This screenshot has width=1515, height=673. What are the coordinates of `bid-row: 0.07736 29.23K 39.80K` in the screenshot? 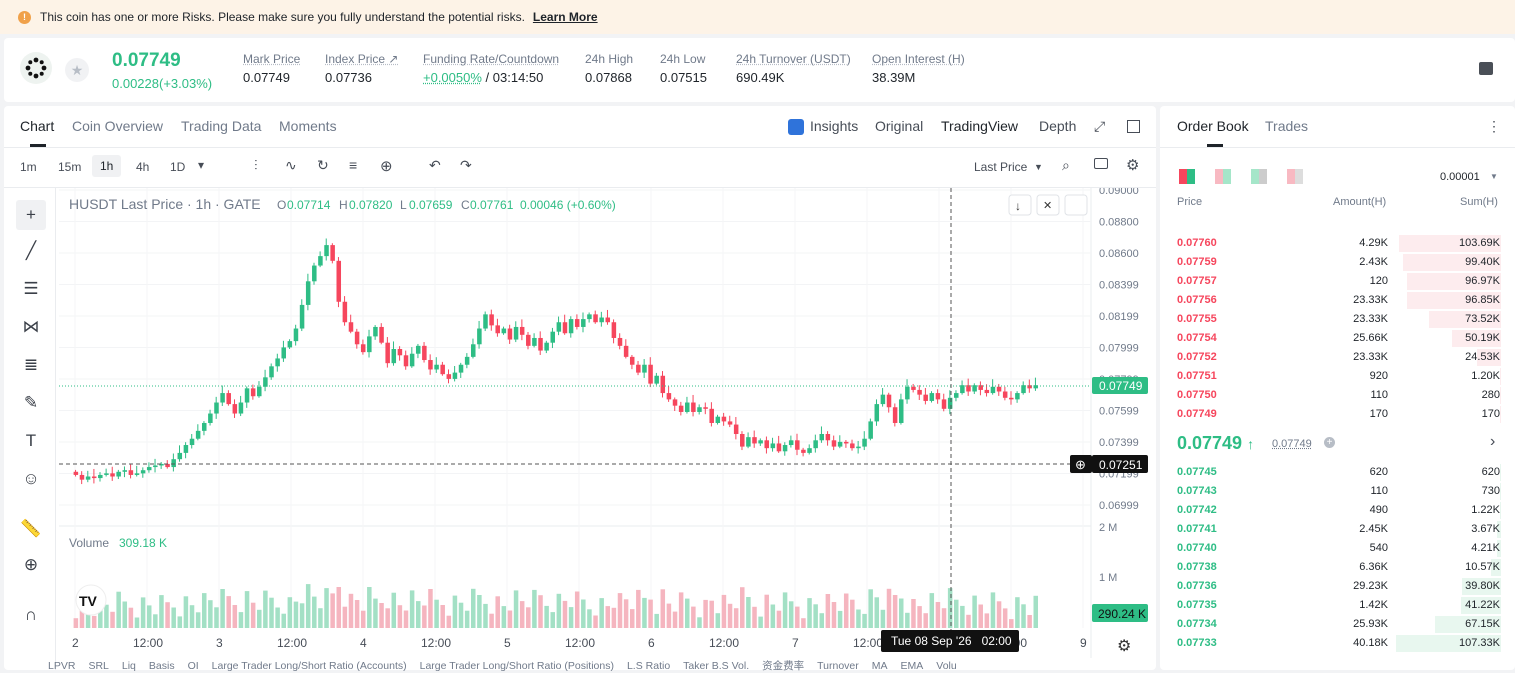 It's located at (1337, 586).